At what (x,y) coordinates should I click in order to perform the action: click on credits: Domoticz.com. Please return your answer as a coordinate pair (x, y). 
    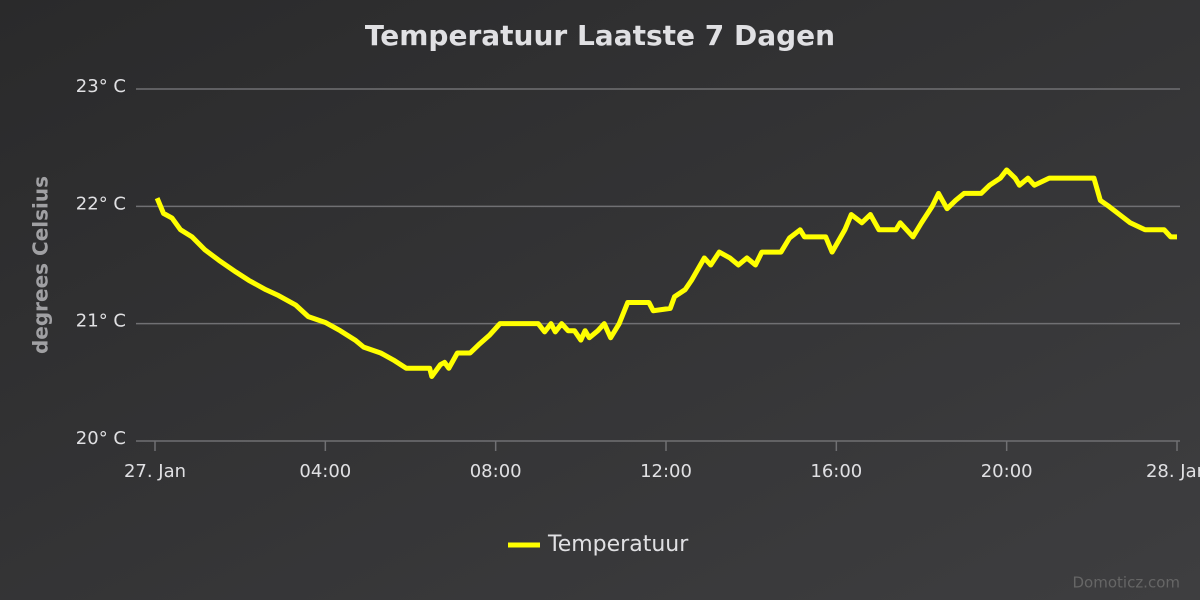
    Looking at the image, I should click on (1127, 583).